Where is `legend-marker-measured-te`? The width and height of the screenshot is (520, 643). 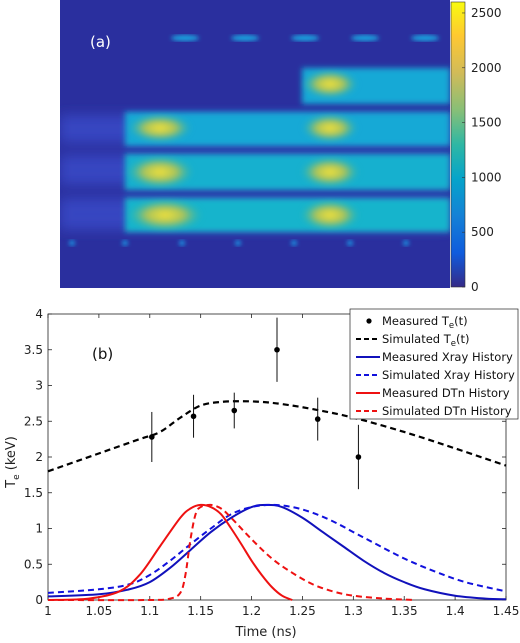 legend-marker-measured-te is located at coordinates (369, 321).